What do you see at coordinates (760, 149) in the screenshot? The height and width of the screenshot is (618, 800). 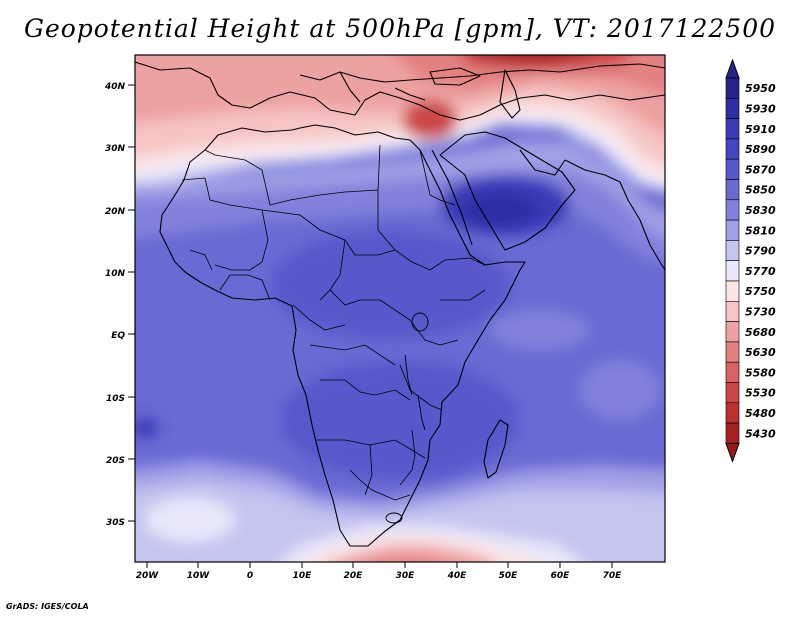 I see `legend-label: 5890` at bounding box center [760, 149].